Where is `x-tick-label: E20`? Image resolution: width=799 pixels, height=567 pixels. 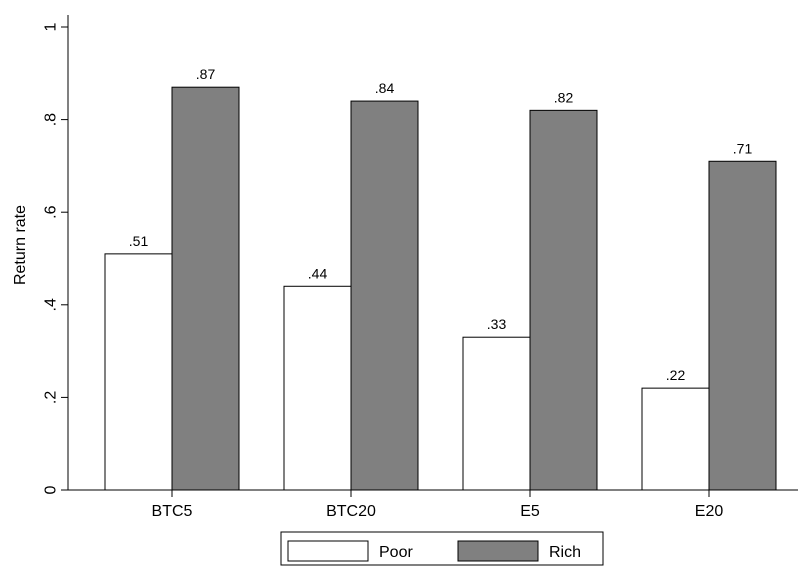
x-tick-label: E20 is located at coordinates (709, 511).